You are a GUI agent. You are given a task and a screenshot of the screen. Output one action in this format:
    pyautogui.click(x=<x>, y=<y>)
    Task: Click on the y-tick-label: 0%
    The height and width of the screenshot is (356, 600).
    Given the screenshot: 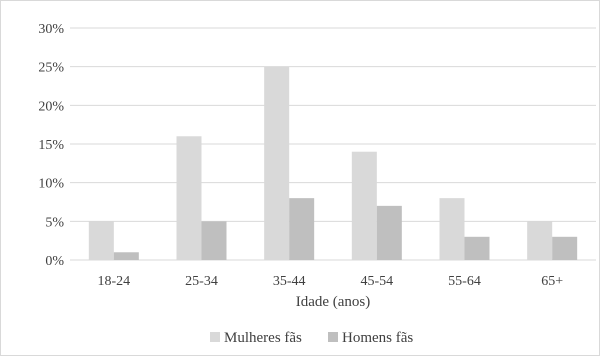 What is the action you would take?
    pyautogui.click(x=54, y=261)
    